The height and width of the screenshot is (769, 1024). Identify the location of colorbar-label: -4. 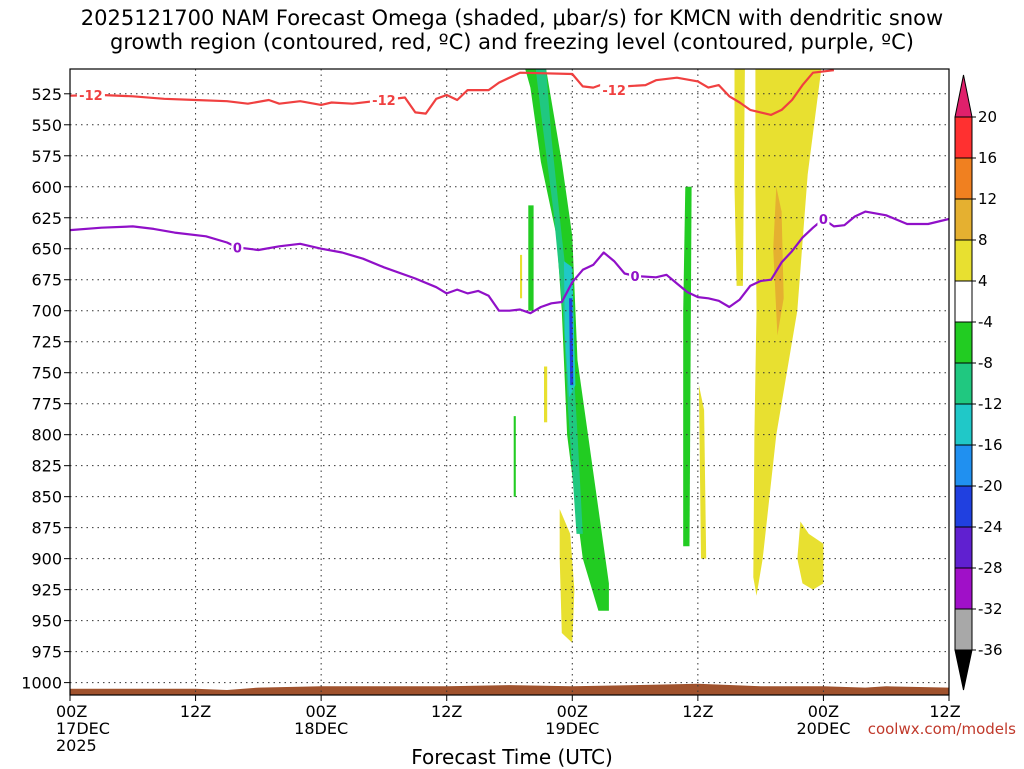
(985, 322).